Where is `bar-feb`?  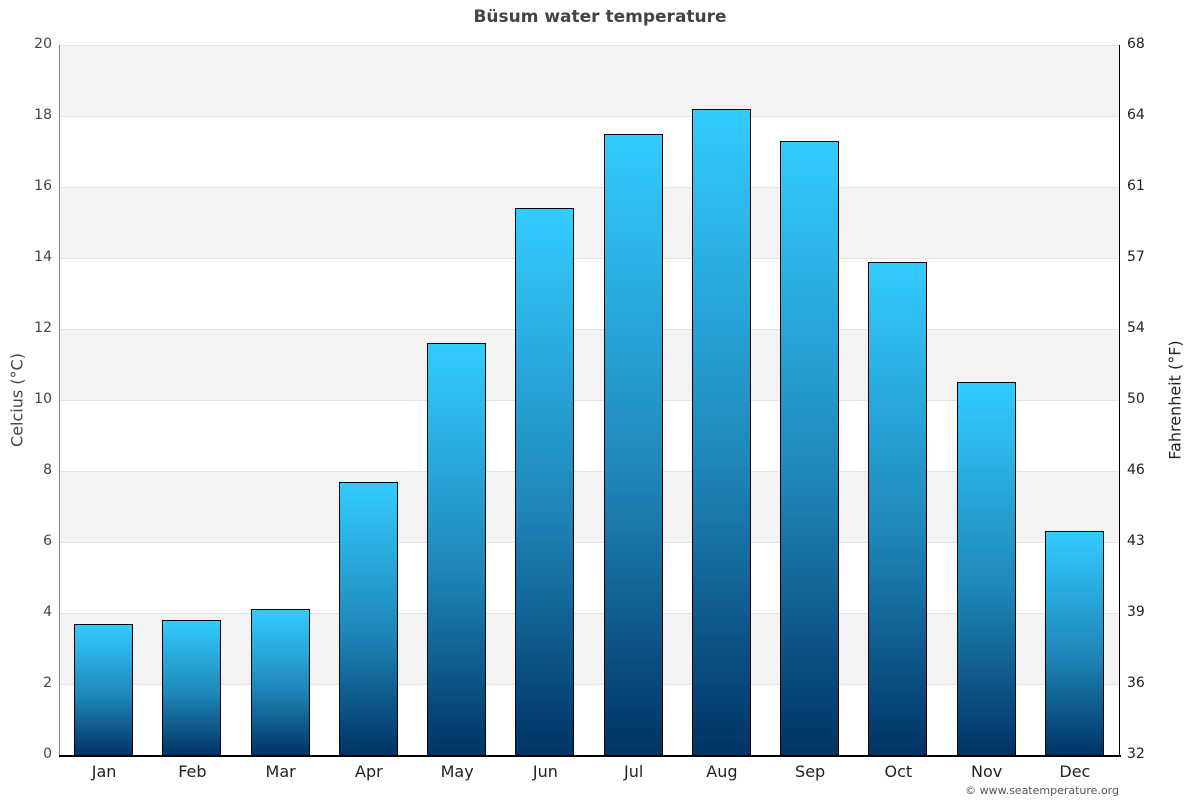 bar-feb is located at coordinates (192, 688).